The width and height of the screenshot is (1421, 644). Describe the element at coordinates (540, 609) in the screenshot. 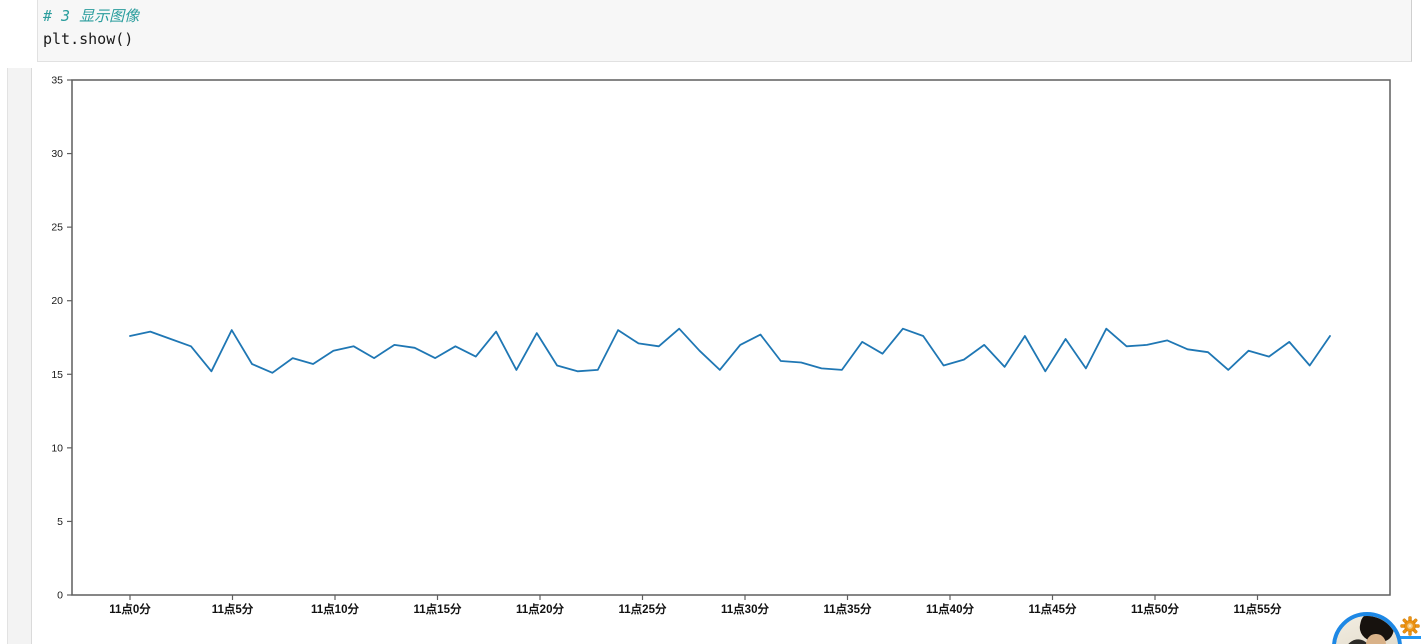

I see `x-tick-label: 11点20分` at that location.